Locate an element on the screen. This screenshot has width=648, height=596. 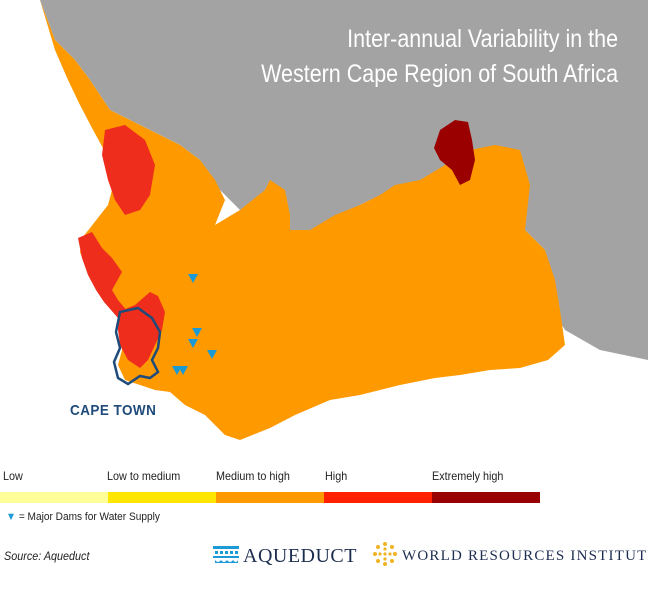
region-high-coastal-strip is located at coordinates (103, 275).